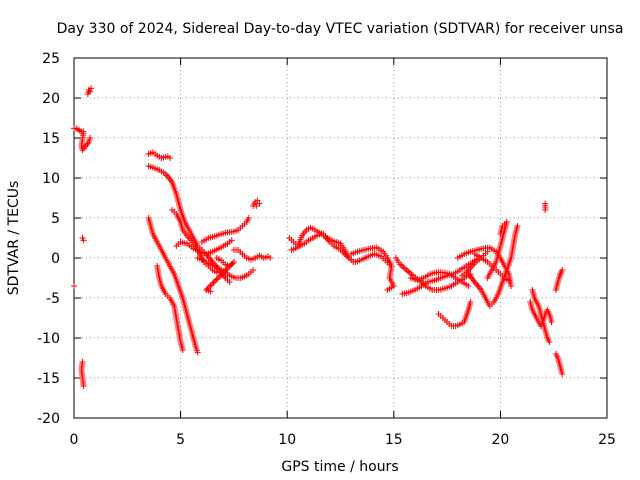 Image resolution: width=640 pixels, height=480 pixels. I want to click on x-tick-labels: 0 5 10 15 20 25, so click(343, 440).